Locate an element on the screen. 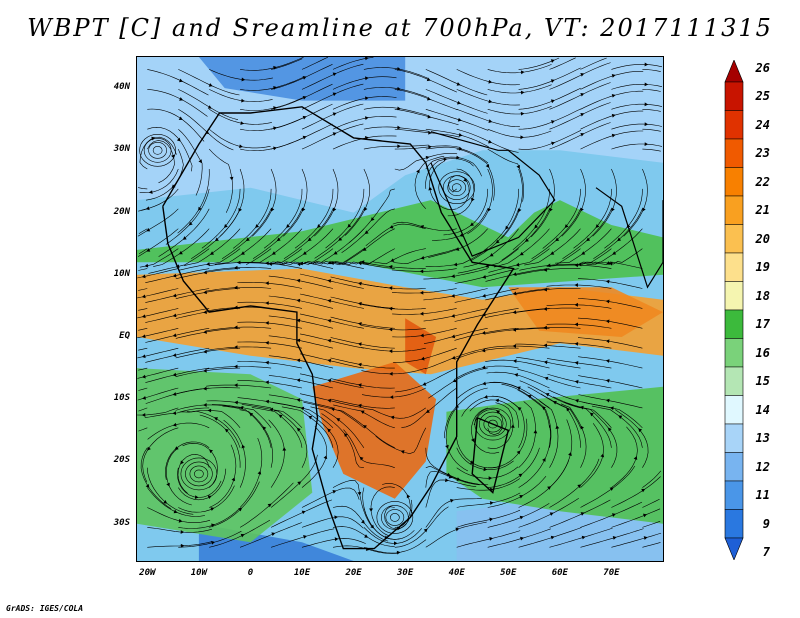 The image size is (800, 618). indian-ocean-green-shading is located at coordinates (554, 455).